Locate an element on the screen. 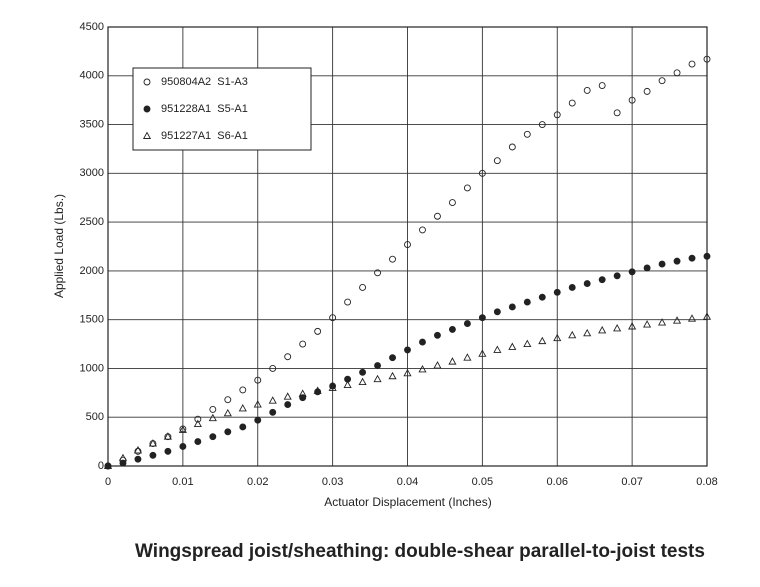 The width and height of the screenshot is (760, 587). legend-label: 951228A1 S5-A1 is located at coordinates (204, 109).